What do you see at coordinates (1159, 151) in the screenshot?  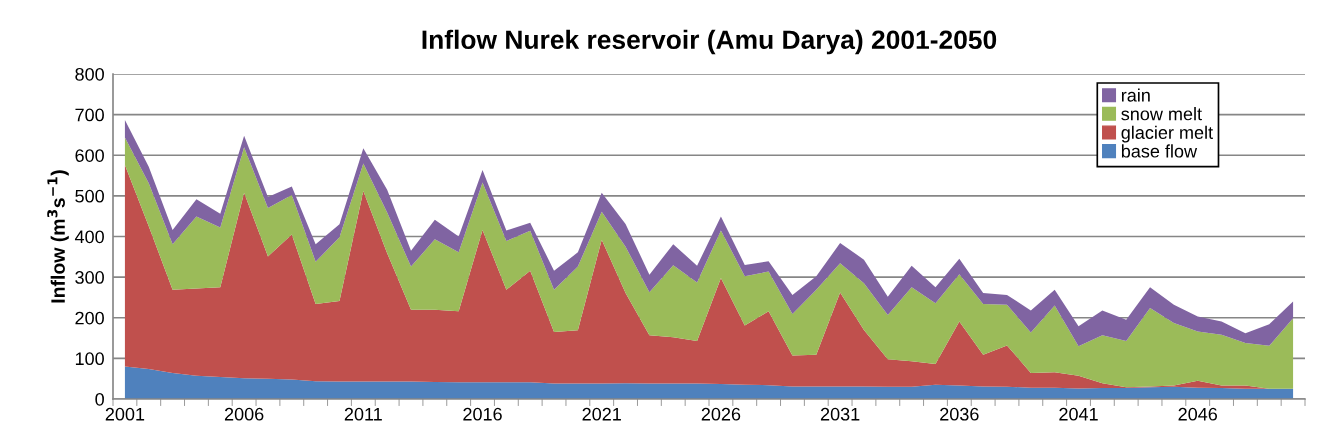 I see `legend-label: base flow` at bounding box center [1159, 151].